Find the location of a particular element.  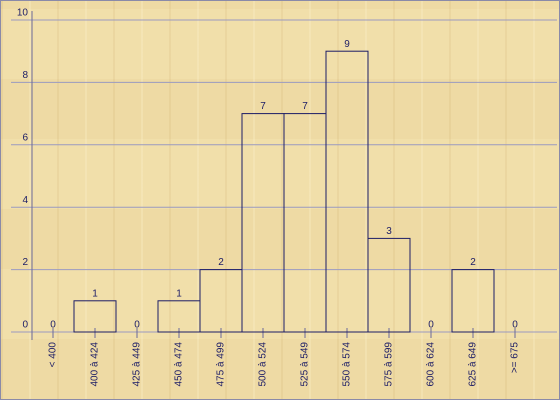

x-tick-label: 575 à 599 is located at coordinates (389, 364).